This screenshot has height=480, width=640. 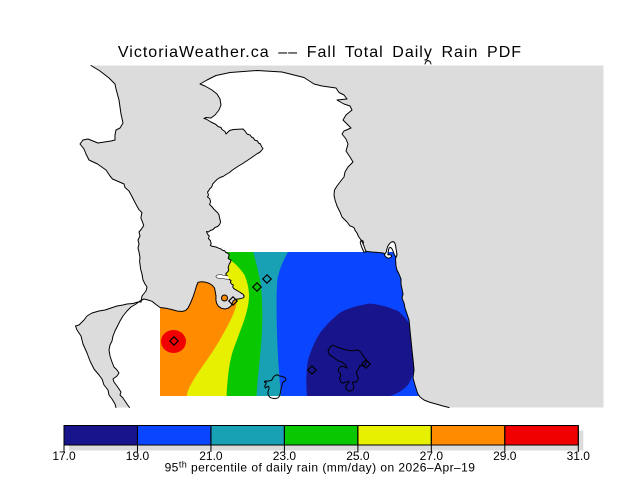 What do you see at coordinates (432, 456) in the screenshot?
I see `svg-text: 27.0` at bounding box center [432, 456].